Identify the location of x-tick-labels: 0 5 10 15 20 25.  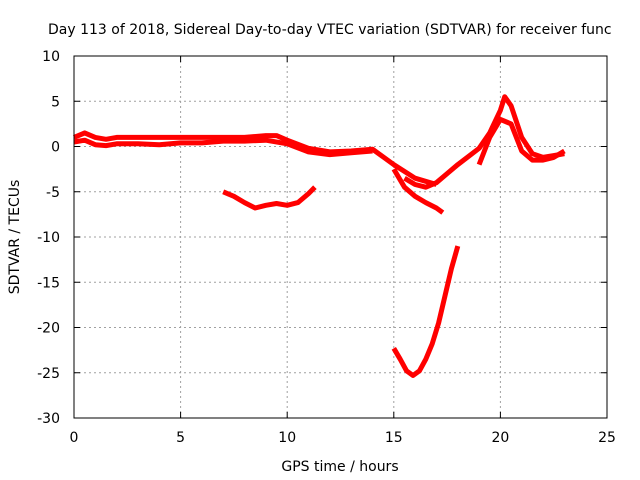
(343, 438).